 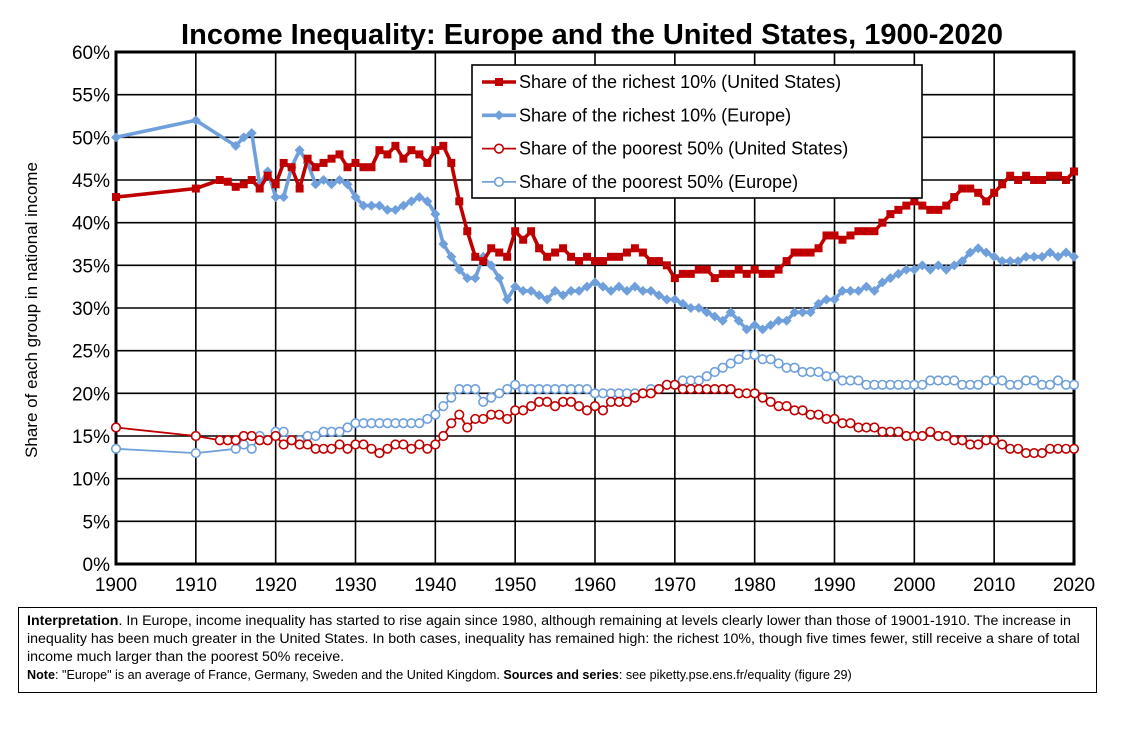 What do you see at coordinates (97, 565) in the screenshot?
I see `y-tick-label: 0%` at bounding box center [97, 565].